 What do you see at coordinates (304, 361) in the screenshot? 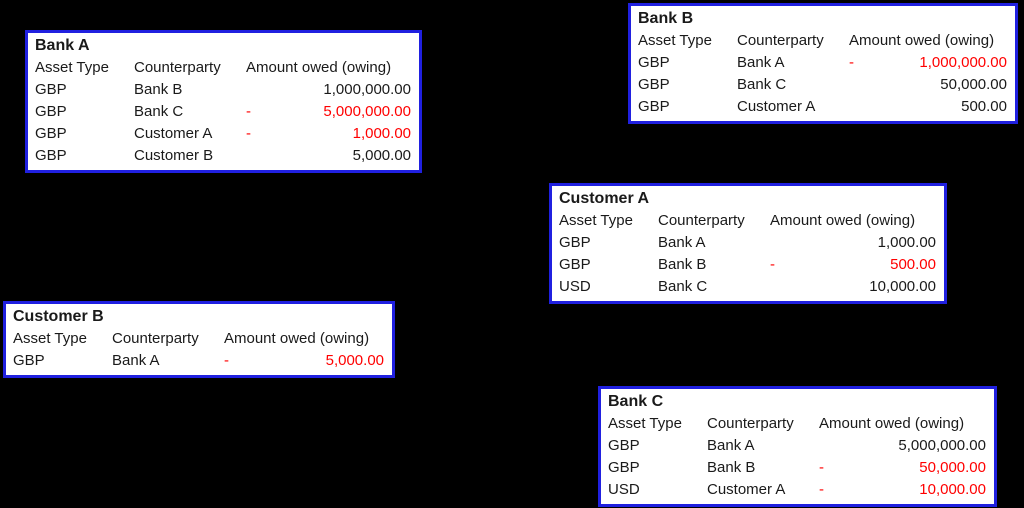
I see `amount-cell: - 5,000.00` at bounding box center [304, 361].